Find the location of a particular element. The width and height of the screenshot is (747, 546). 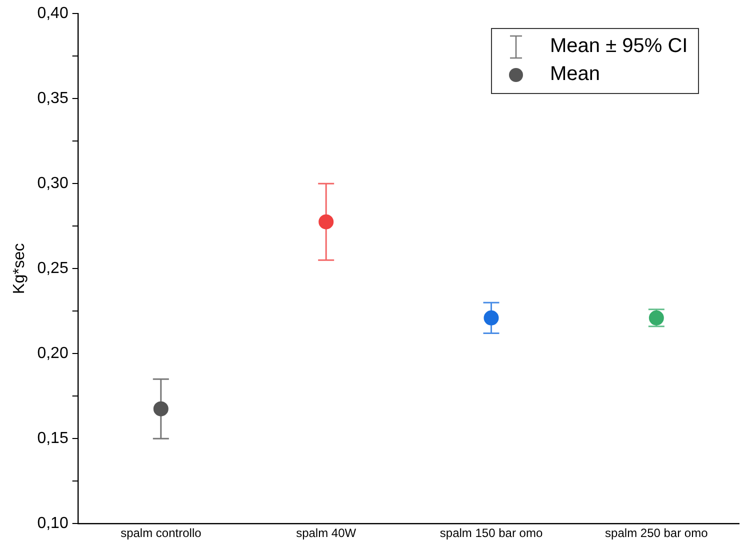

x-tick-label: spalm 250 bar omo is located at coordinates (656, 533).